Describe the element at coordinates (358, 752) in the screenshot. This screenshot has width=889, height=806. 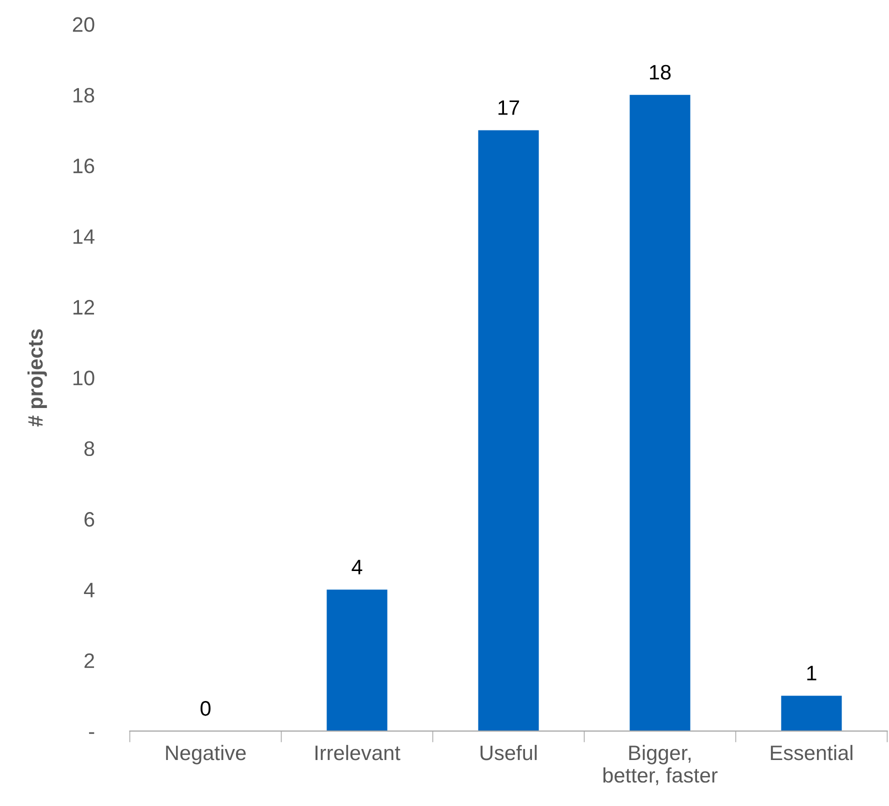
I see `x-tick-label: Irrelevant` at that location.